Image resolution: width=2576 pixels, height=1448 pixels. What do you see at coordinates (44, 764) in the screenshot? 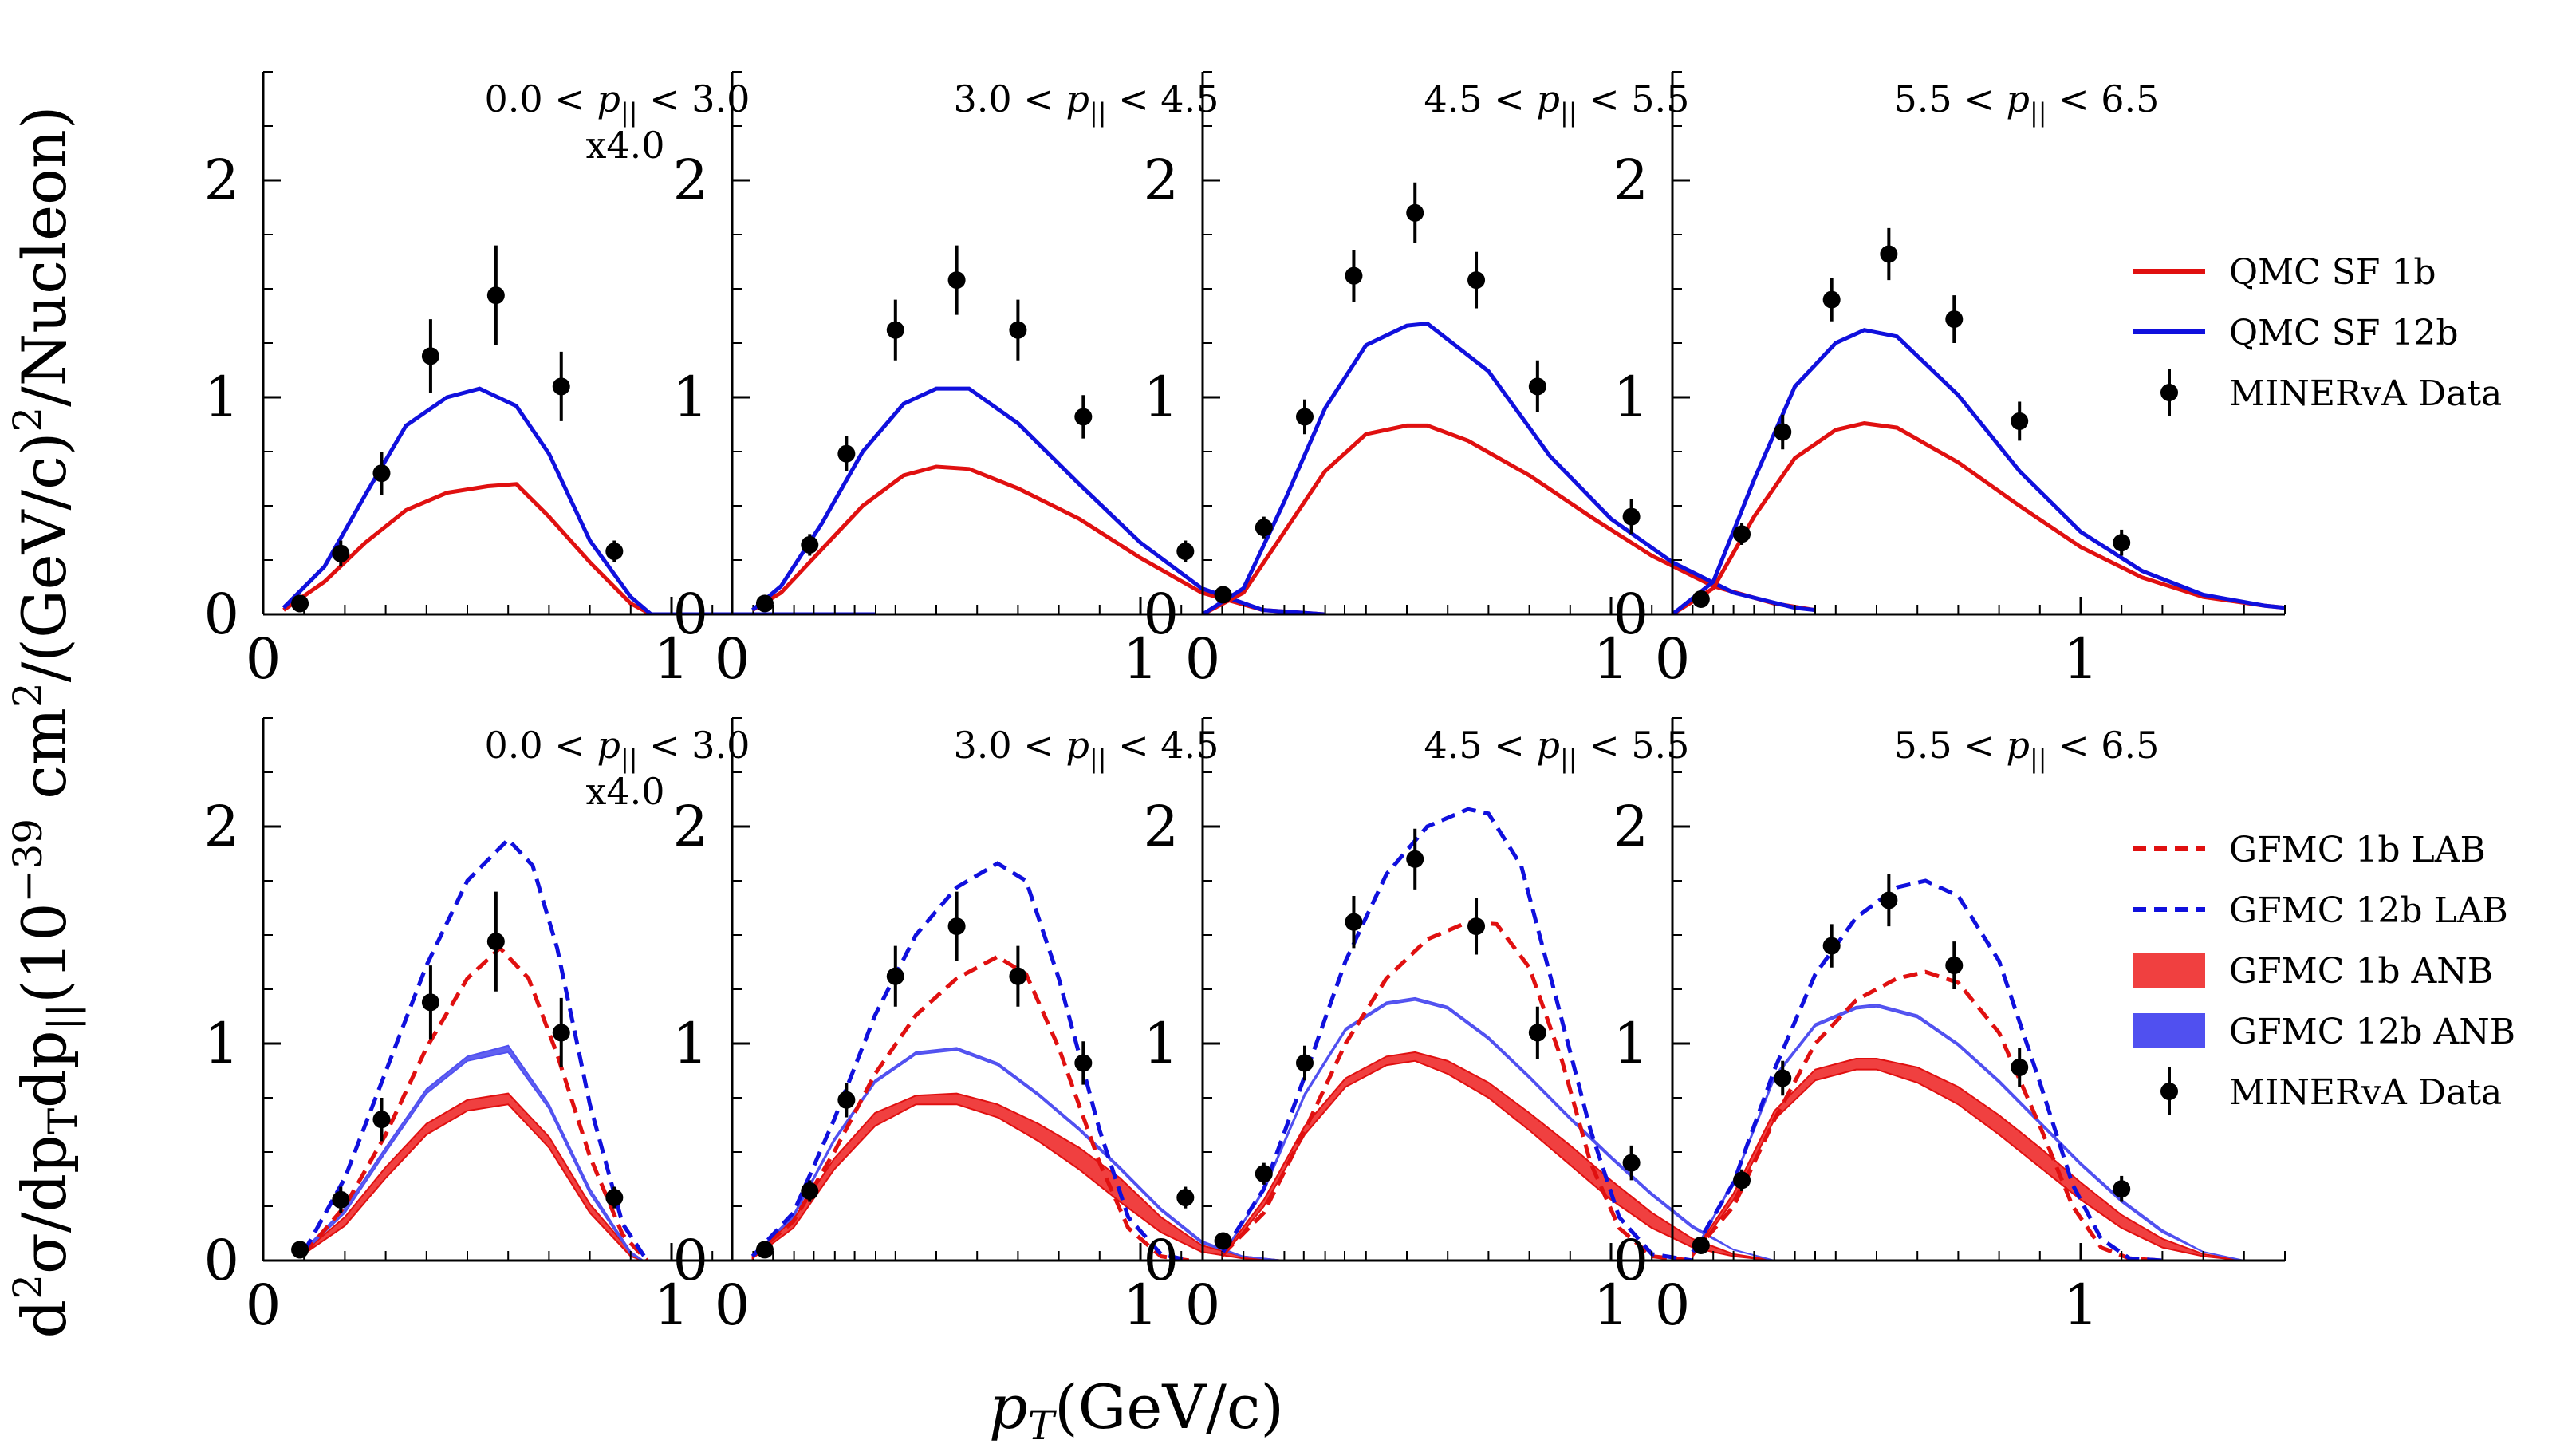
I see `y-axis-title-part: cm` at bounding box center [44, 764].